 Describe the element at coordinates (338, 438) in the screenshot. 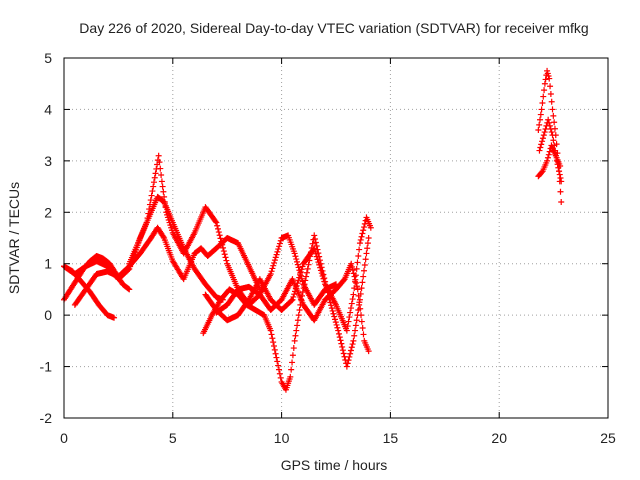

I see `x-tick-labels: 0 5 10 15 20 25` at that location.